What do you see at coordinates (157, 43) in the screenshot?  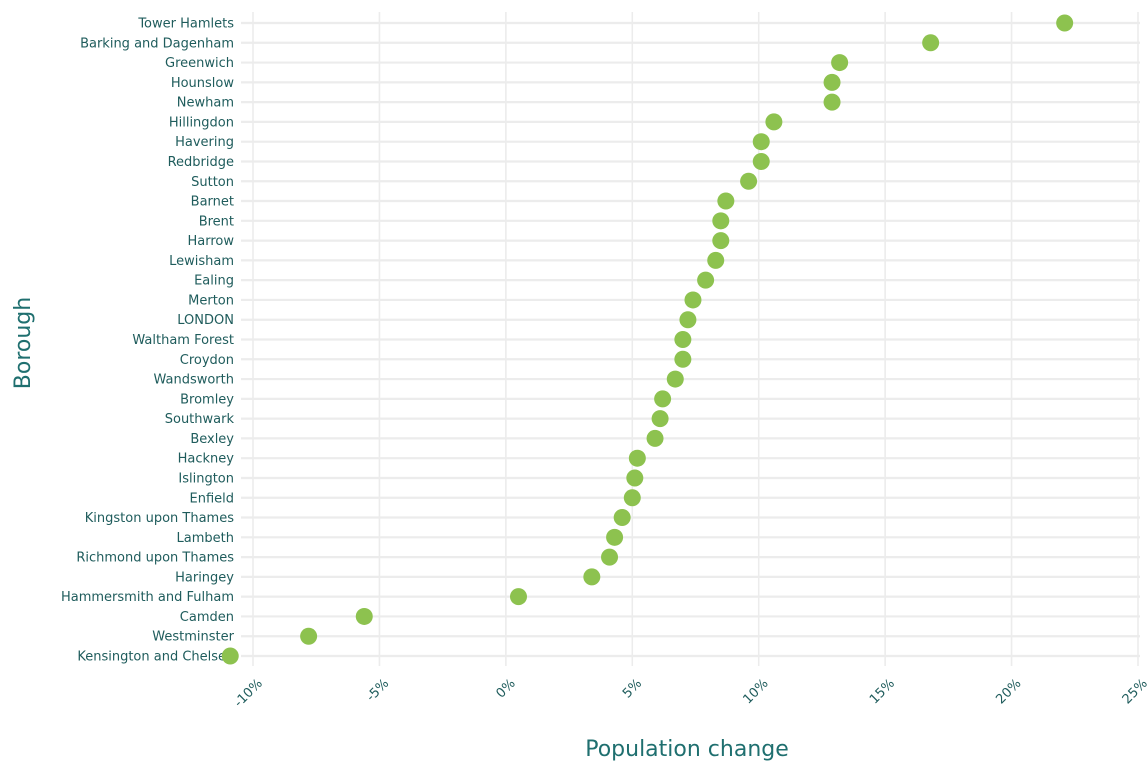 I see `y-tick-label: Barking and Dagenham` at bounding box center [157, 43].